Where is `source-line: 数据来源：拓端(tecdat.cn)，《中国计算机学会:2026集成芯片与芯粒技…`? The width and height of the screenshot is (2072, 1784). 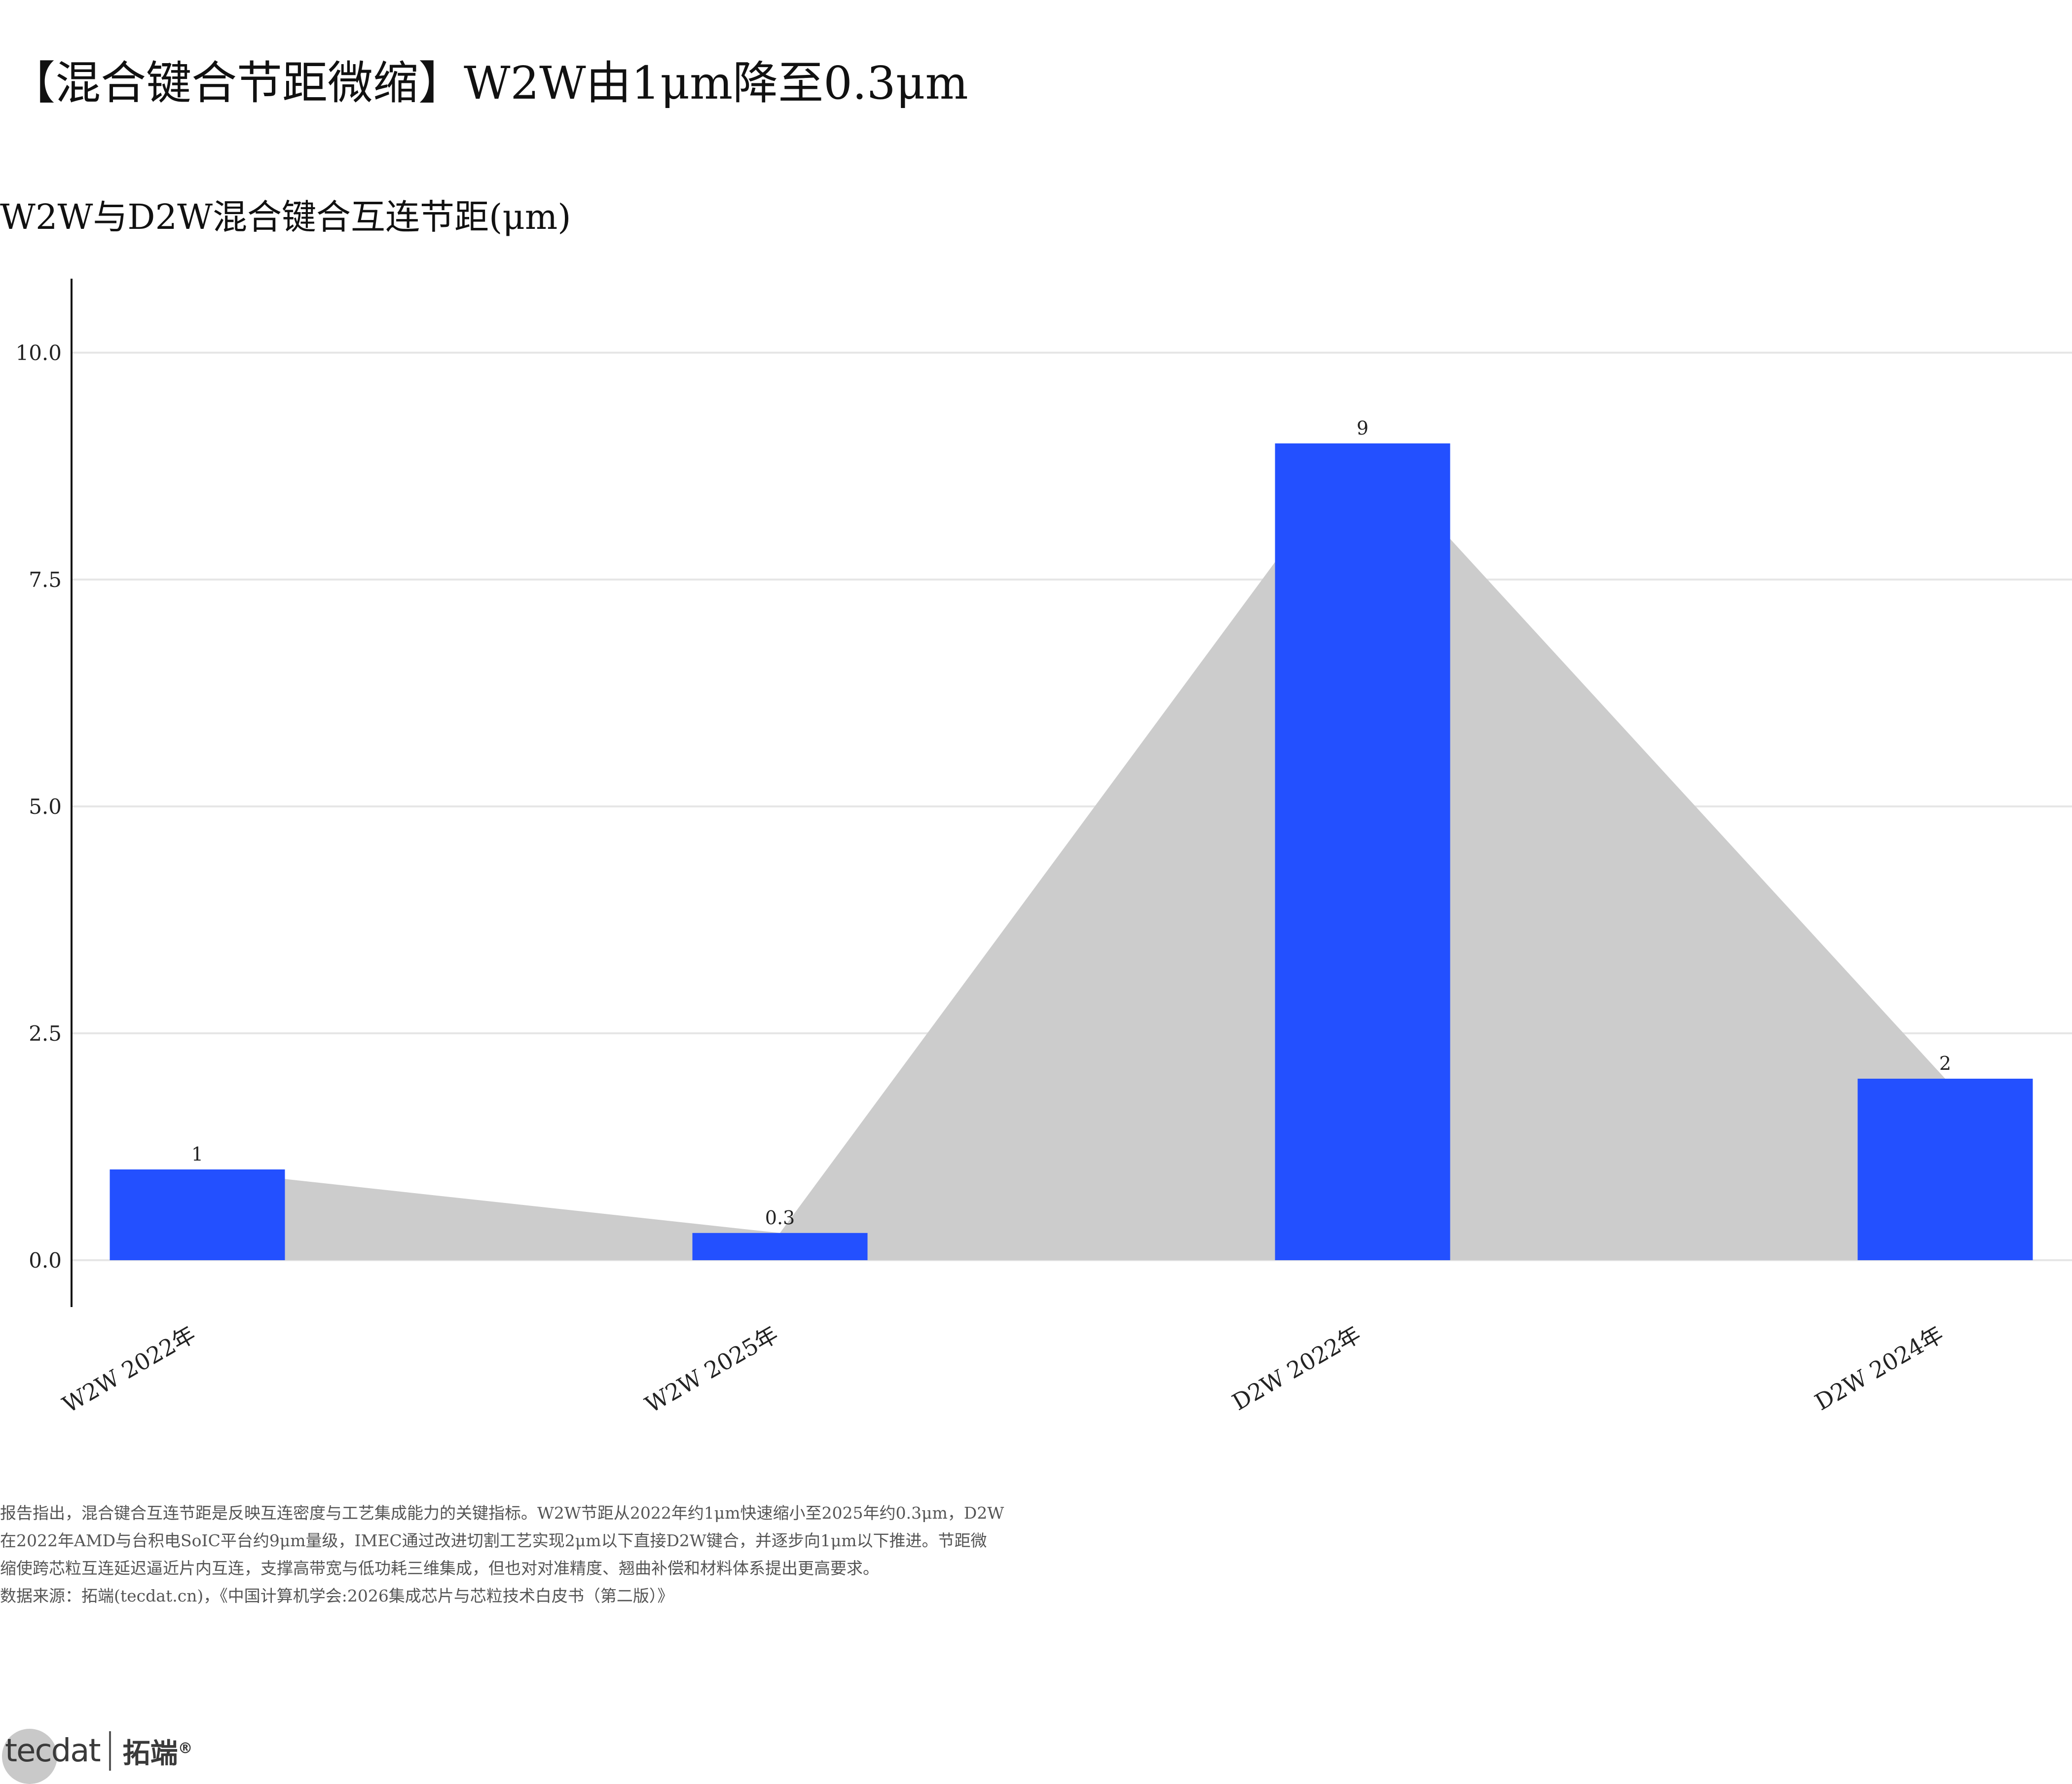 source-line: 数据来源：拓端(tecdat.cn)，《中国计算机学会:2026集成芯片与芯粒技… is located at coordinates (337, 1595).